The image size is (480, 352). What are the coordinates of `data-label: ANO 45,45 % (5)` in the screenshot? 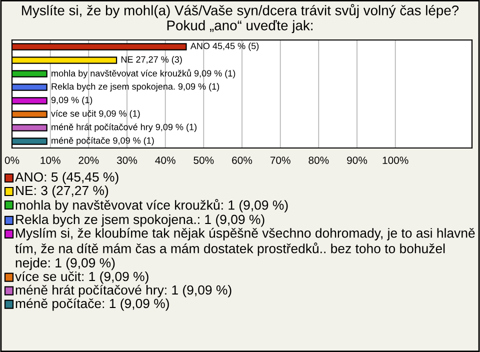 It's located at (224, 46).